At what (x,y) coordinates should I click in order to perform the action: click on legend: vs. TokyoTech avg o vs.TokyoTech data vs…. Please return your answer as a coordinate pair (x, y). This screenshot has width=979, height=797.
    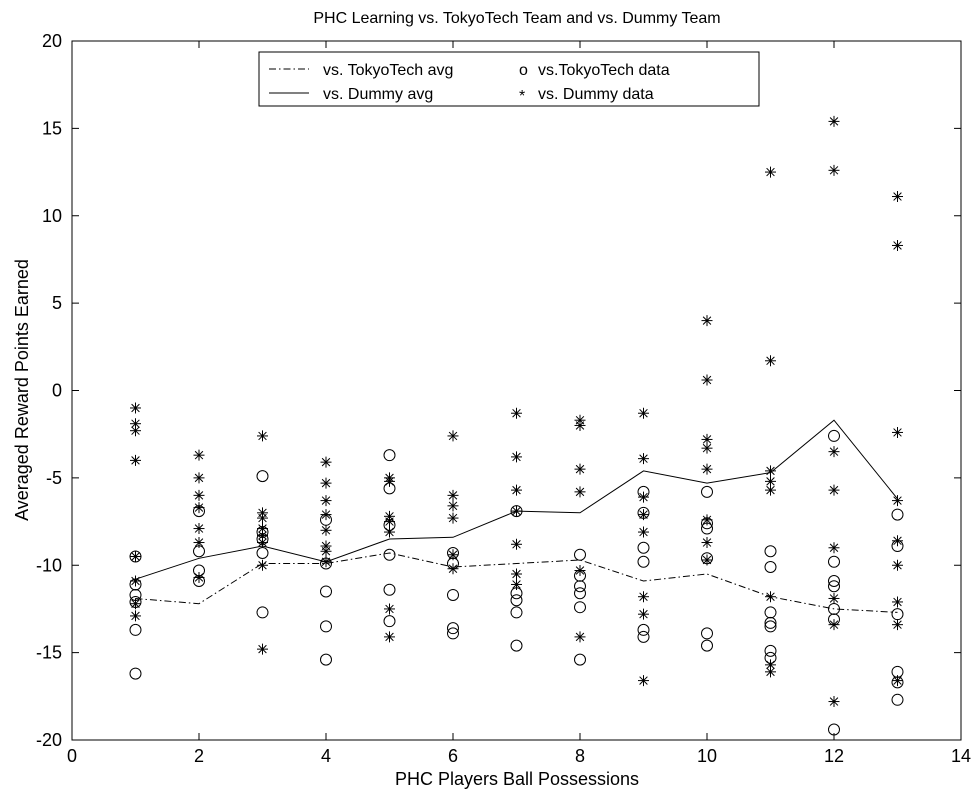
    Looking at the image, I should click on (509, 79).